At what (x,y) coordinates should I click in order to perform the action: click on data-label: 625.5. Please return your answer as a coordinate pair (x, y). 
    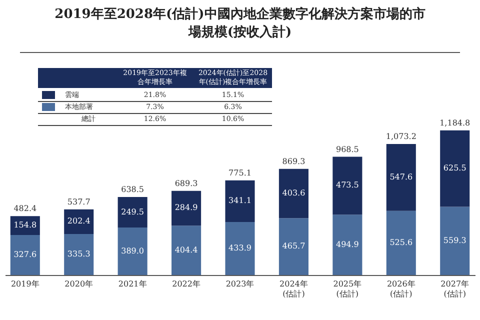
    Looking at the image, I should click on (454, 168).